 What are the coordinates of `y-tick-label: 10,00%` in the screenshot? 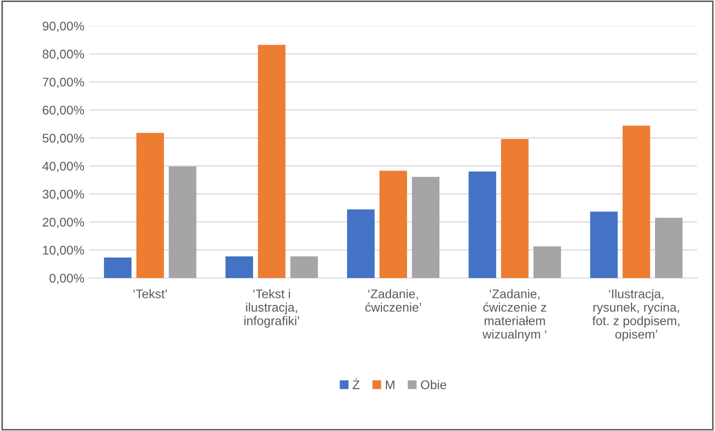 It's located at (63, 251).